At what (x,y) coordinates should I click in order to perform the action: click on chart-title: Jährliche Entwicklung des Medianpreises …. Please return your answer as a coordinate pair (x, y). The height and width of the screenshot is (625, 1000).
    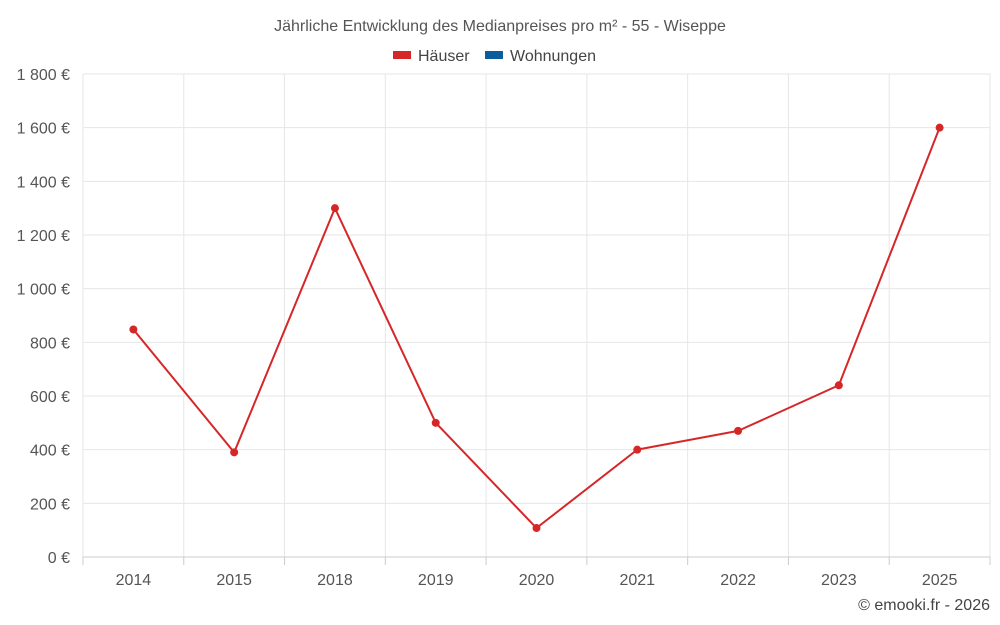
    Looking at the image, I should click on (500, 26).